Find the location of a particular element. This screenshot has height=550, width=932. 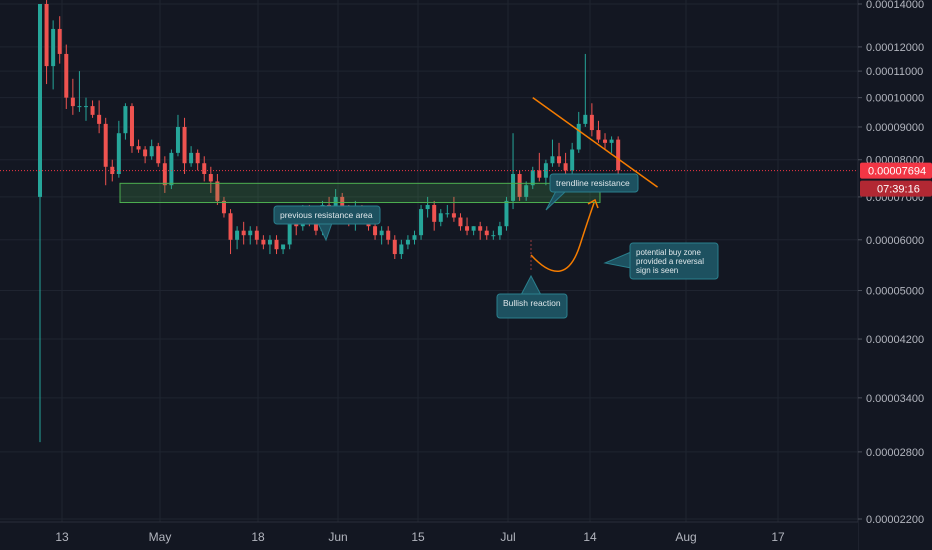

current-price-label: 0.00007694 is located at coordinates (897, 172).